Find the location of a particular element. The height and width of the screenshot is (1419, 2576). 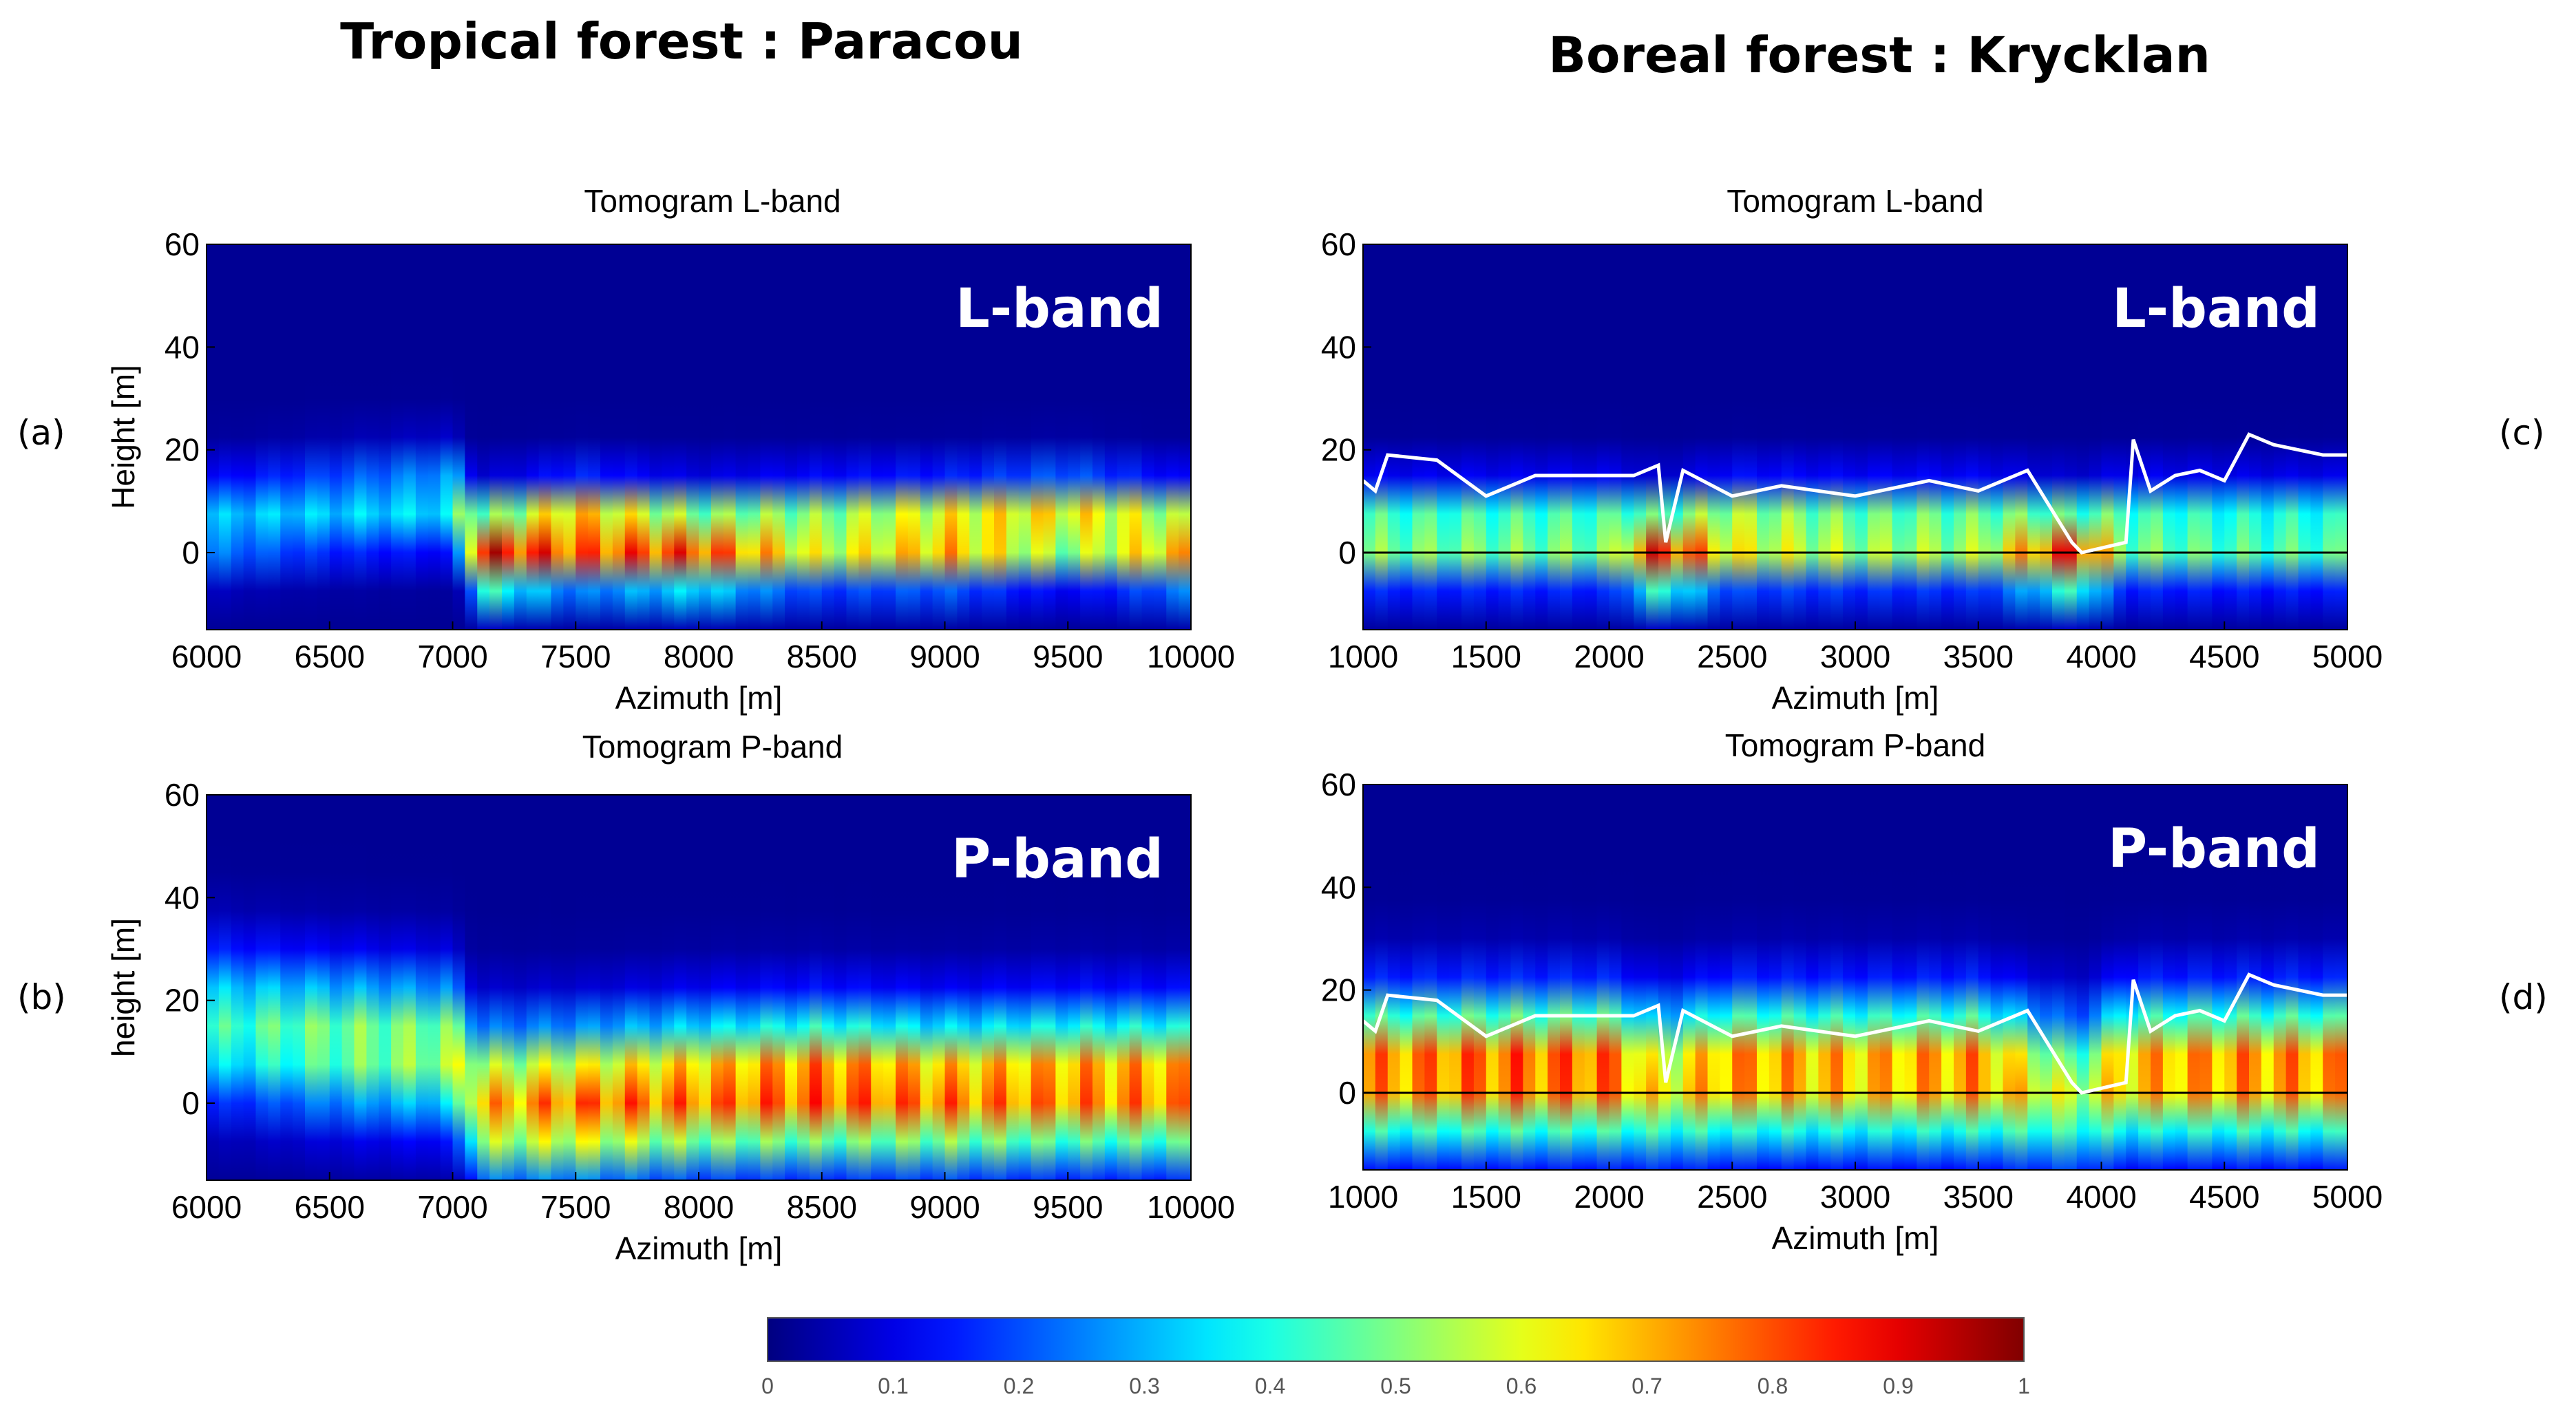

header-tropical: Tropical forest : Paracou is located at coordinates (682, 41).